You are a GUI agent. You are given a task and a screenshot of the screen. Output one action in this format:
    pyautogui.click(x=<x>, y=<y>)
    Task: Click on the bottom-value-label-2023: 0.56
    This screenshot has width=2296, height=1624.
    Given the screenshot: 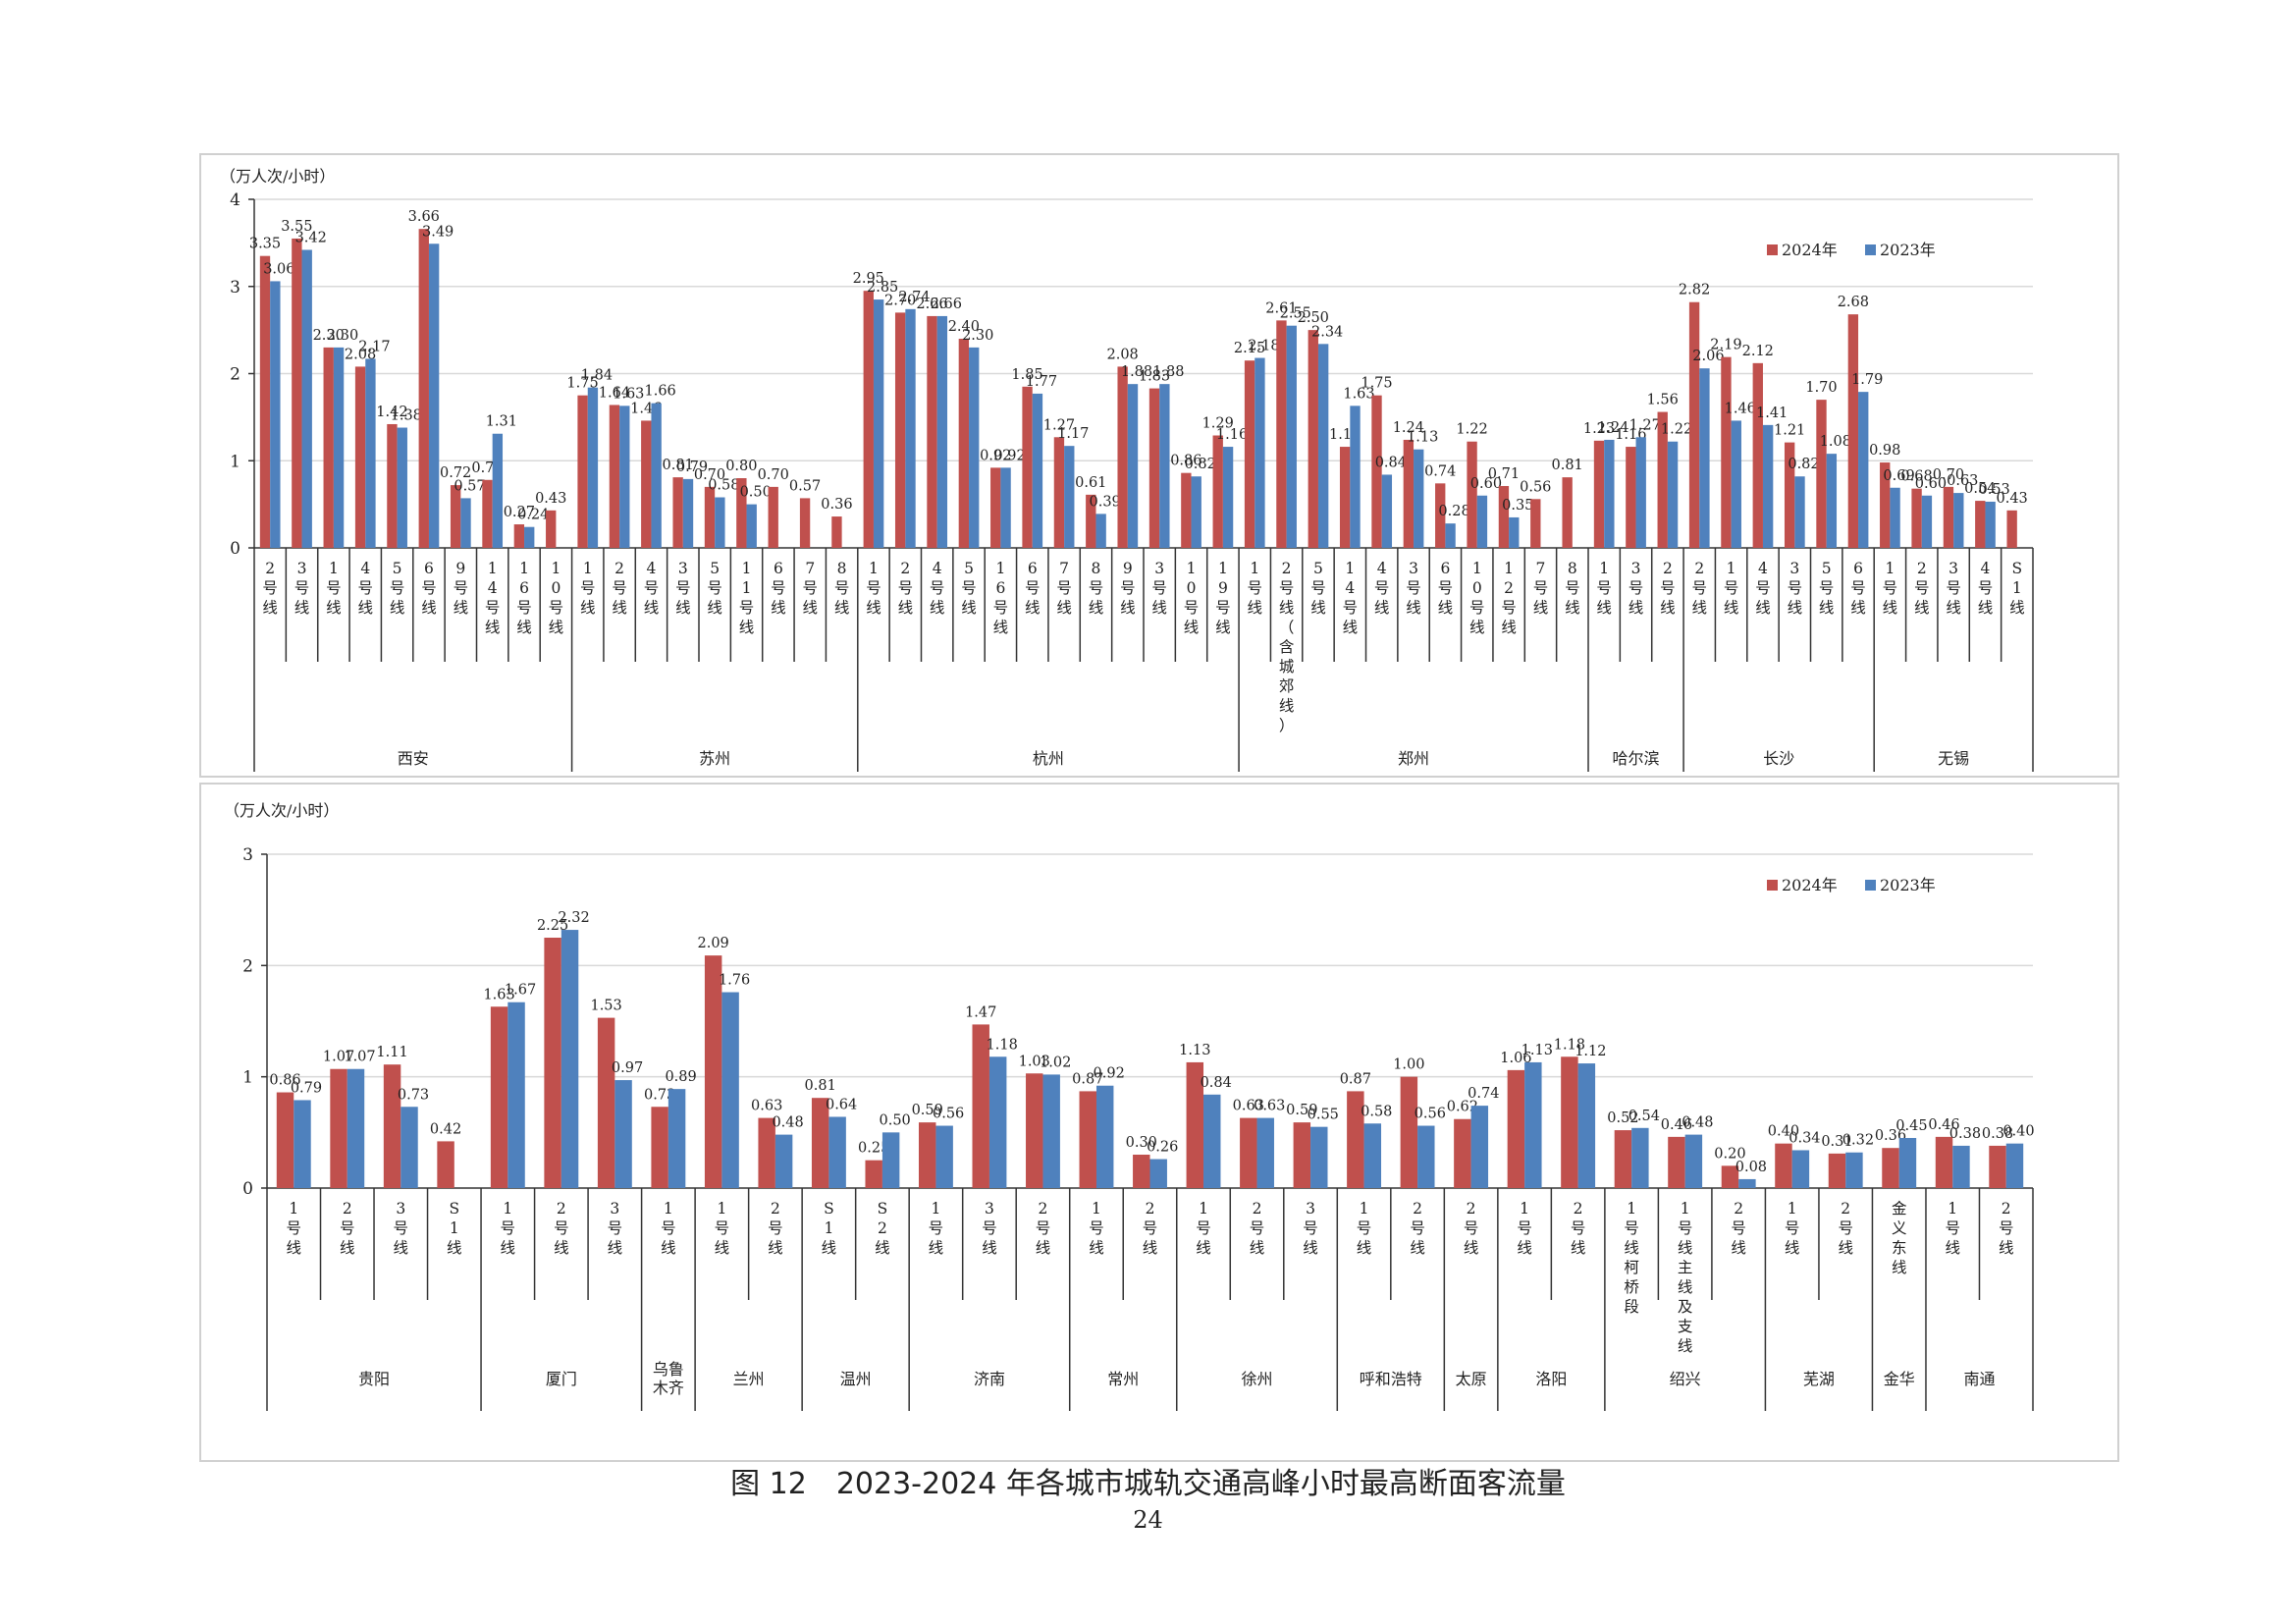 What is the action you would take?
    pyautogui.click(x=1430, y=1114)
    